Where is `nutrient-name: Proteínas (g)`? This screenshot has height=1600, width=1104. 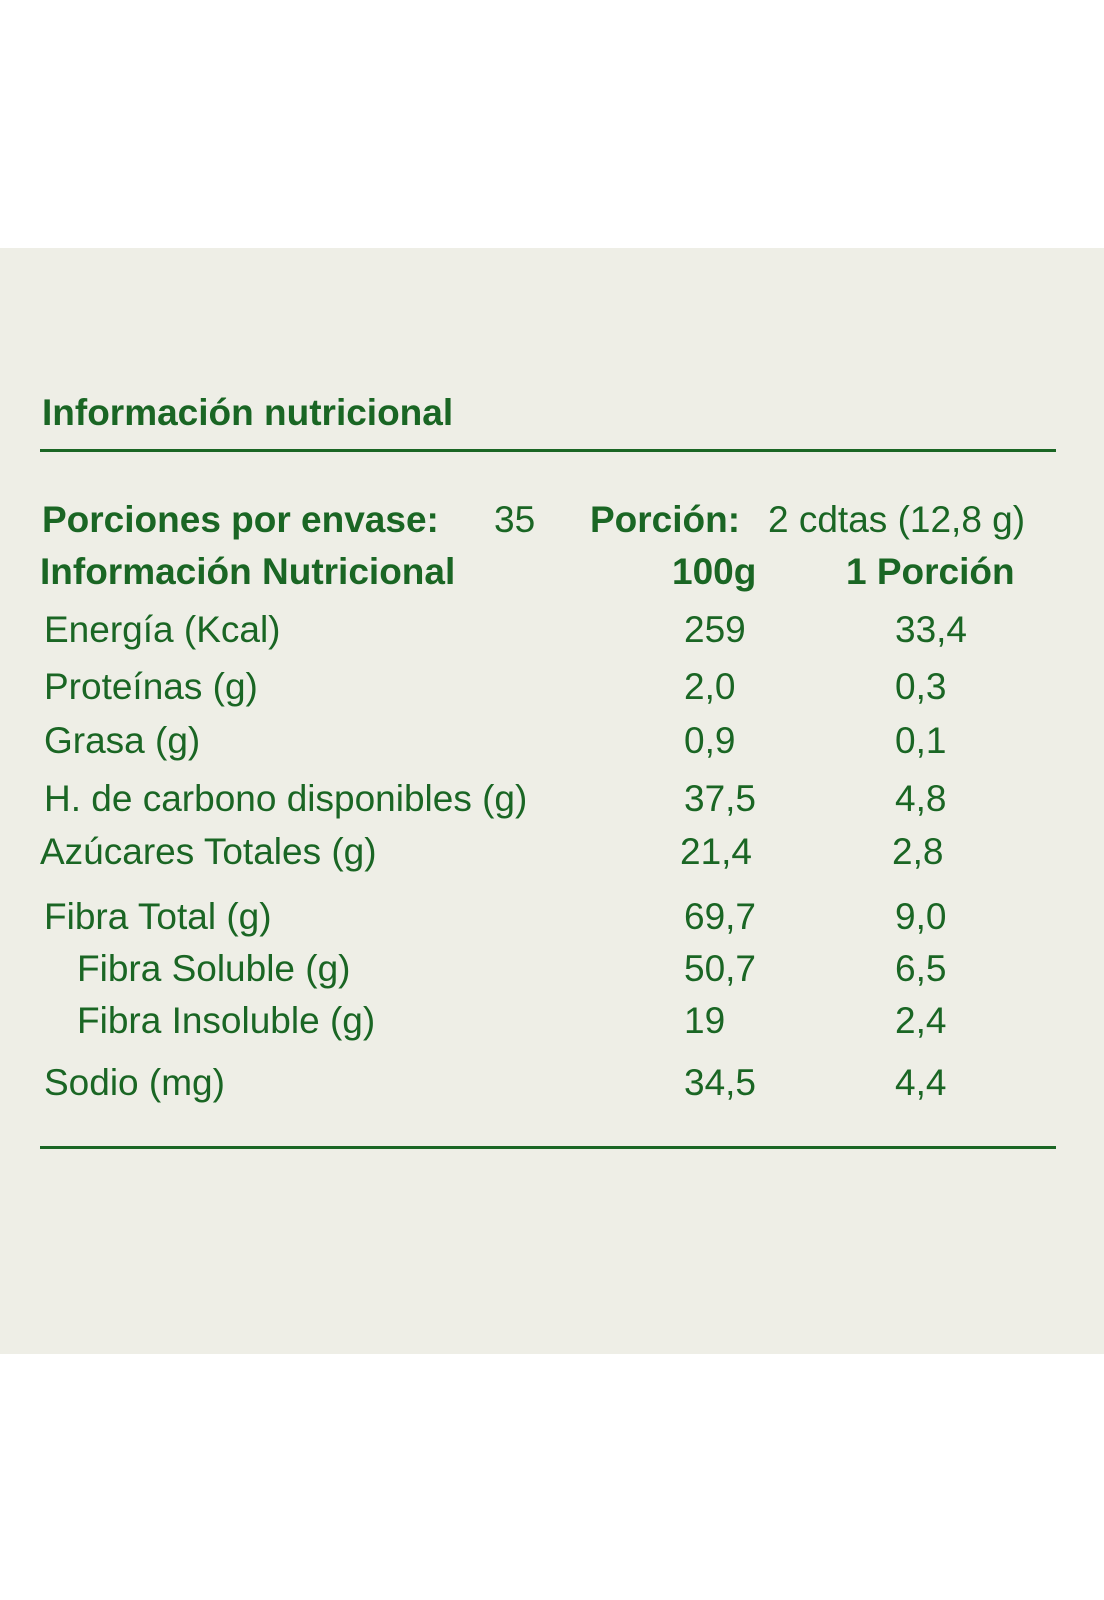
nutrient-name: Proteínas (g) is located at coordinates (151, 686).